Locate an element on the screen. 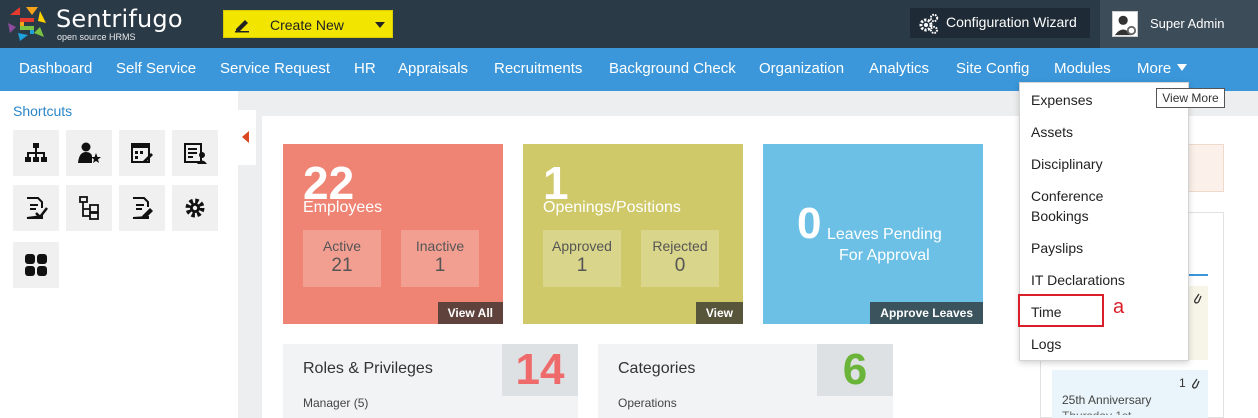 This screenshot has width=1258, height=418. leaves-count: 0 is located at coordinates (809, 223).